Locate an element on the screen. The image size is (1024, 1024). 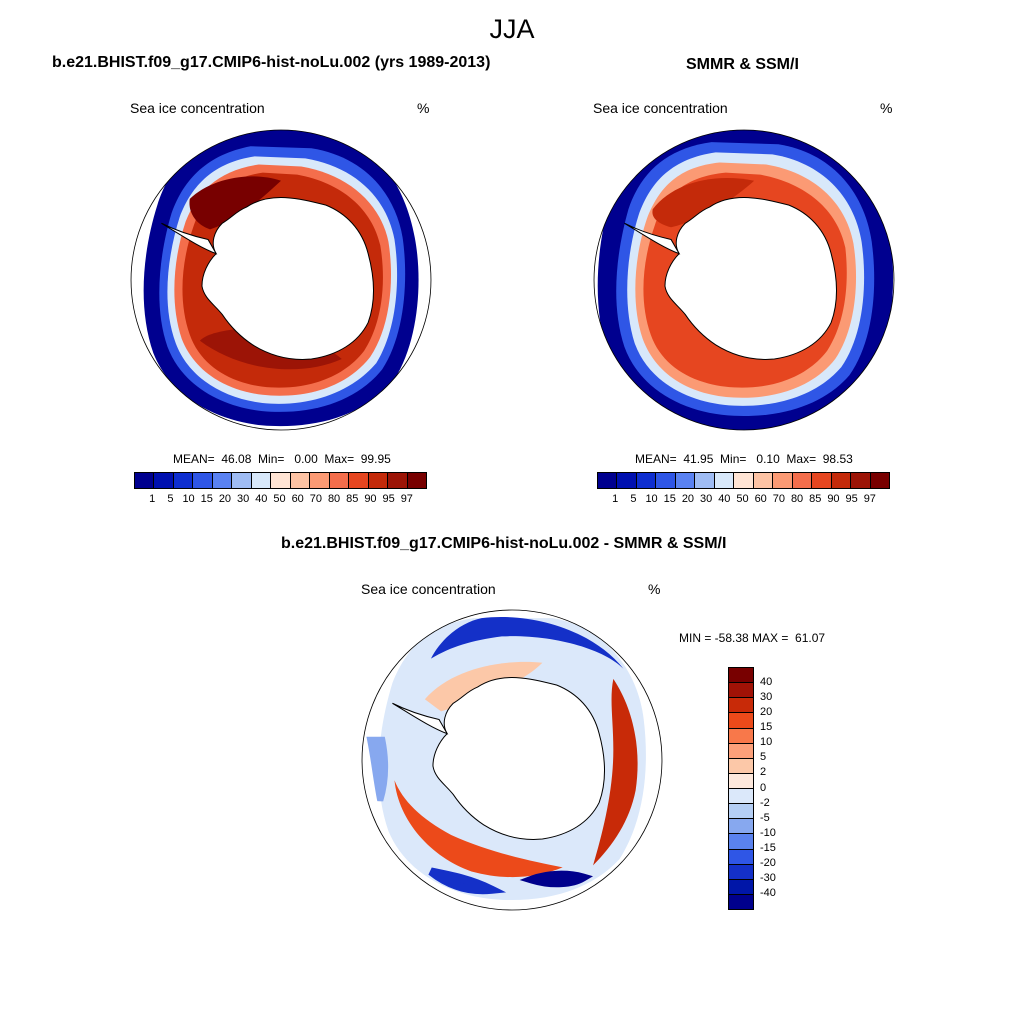
colorbar-tick-label: -20 is located at coordinates (768, 862).